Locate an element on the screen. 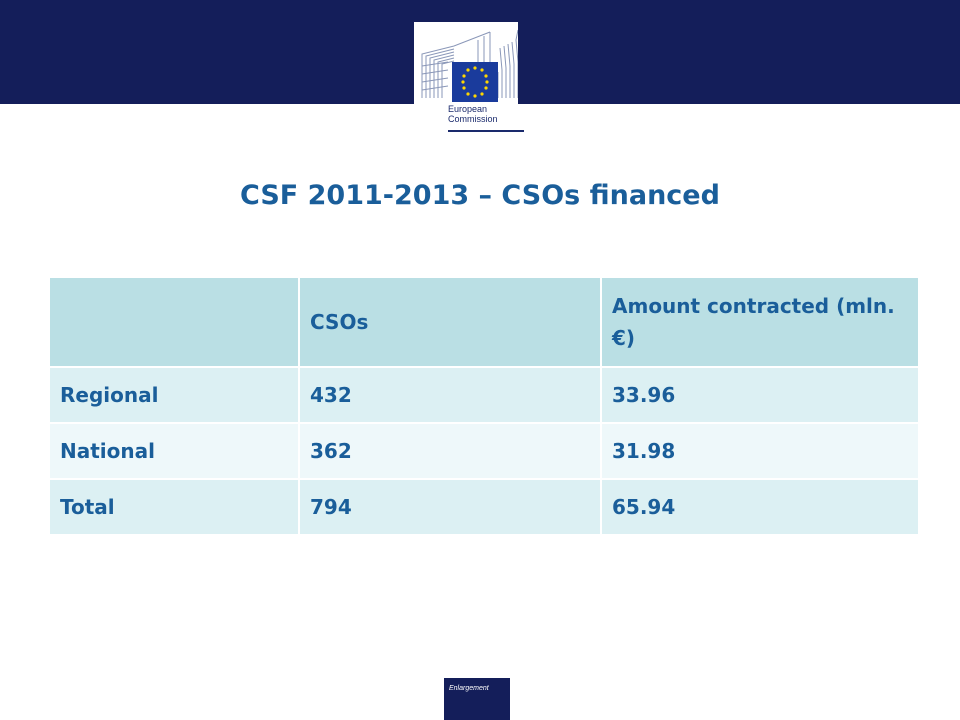 Image resolution: width=960 pixels, height=720 pixels. amount-value: 65.94 is located at coordinates (760, 507).